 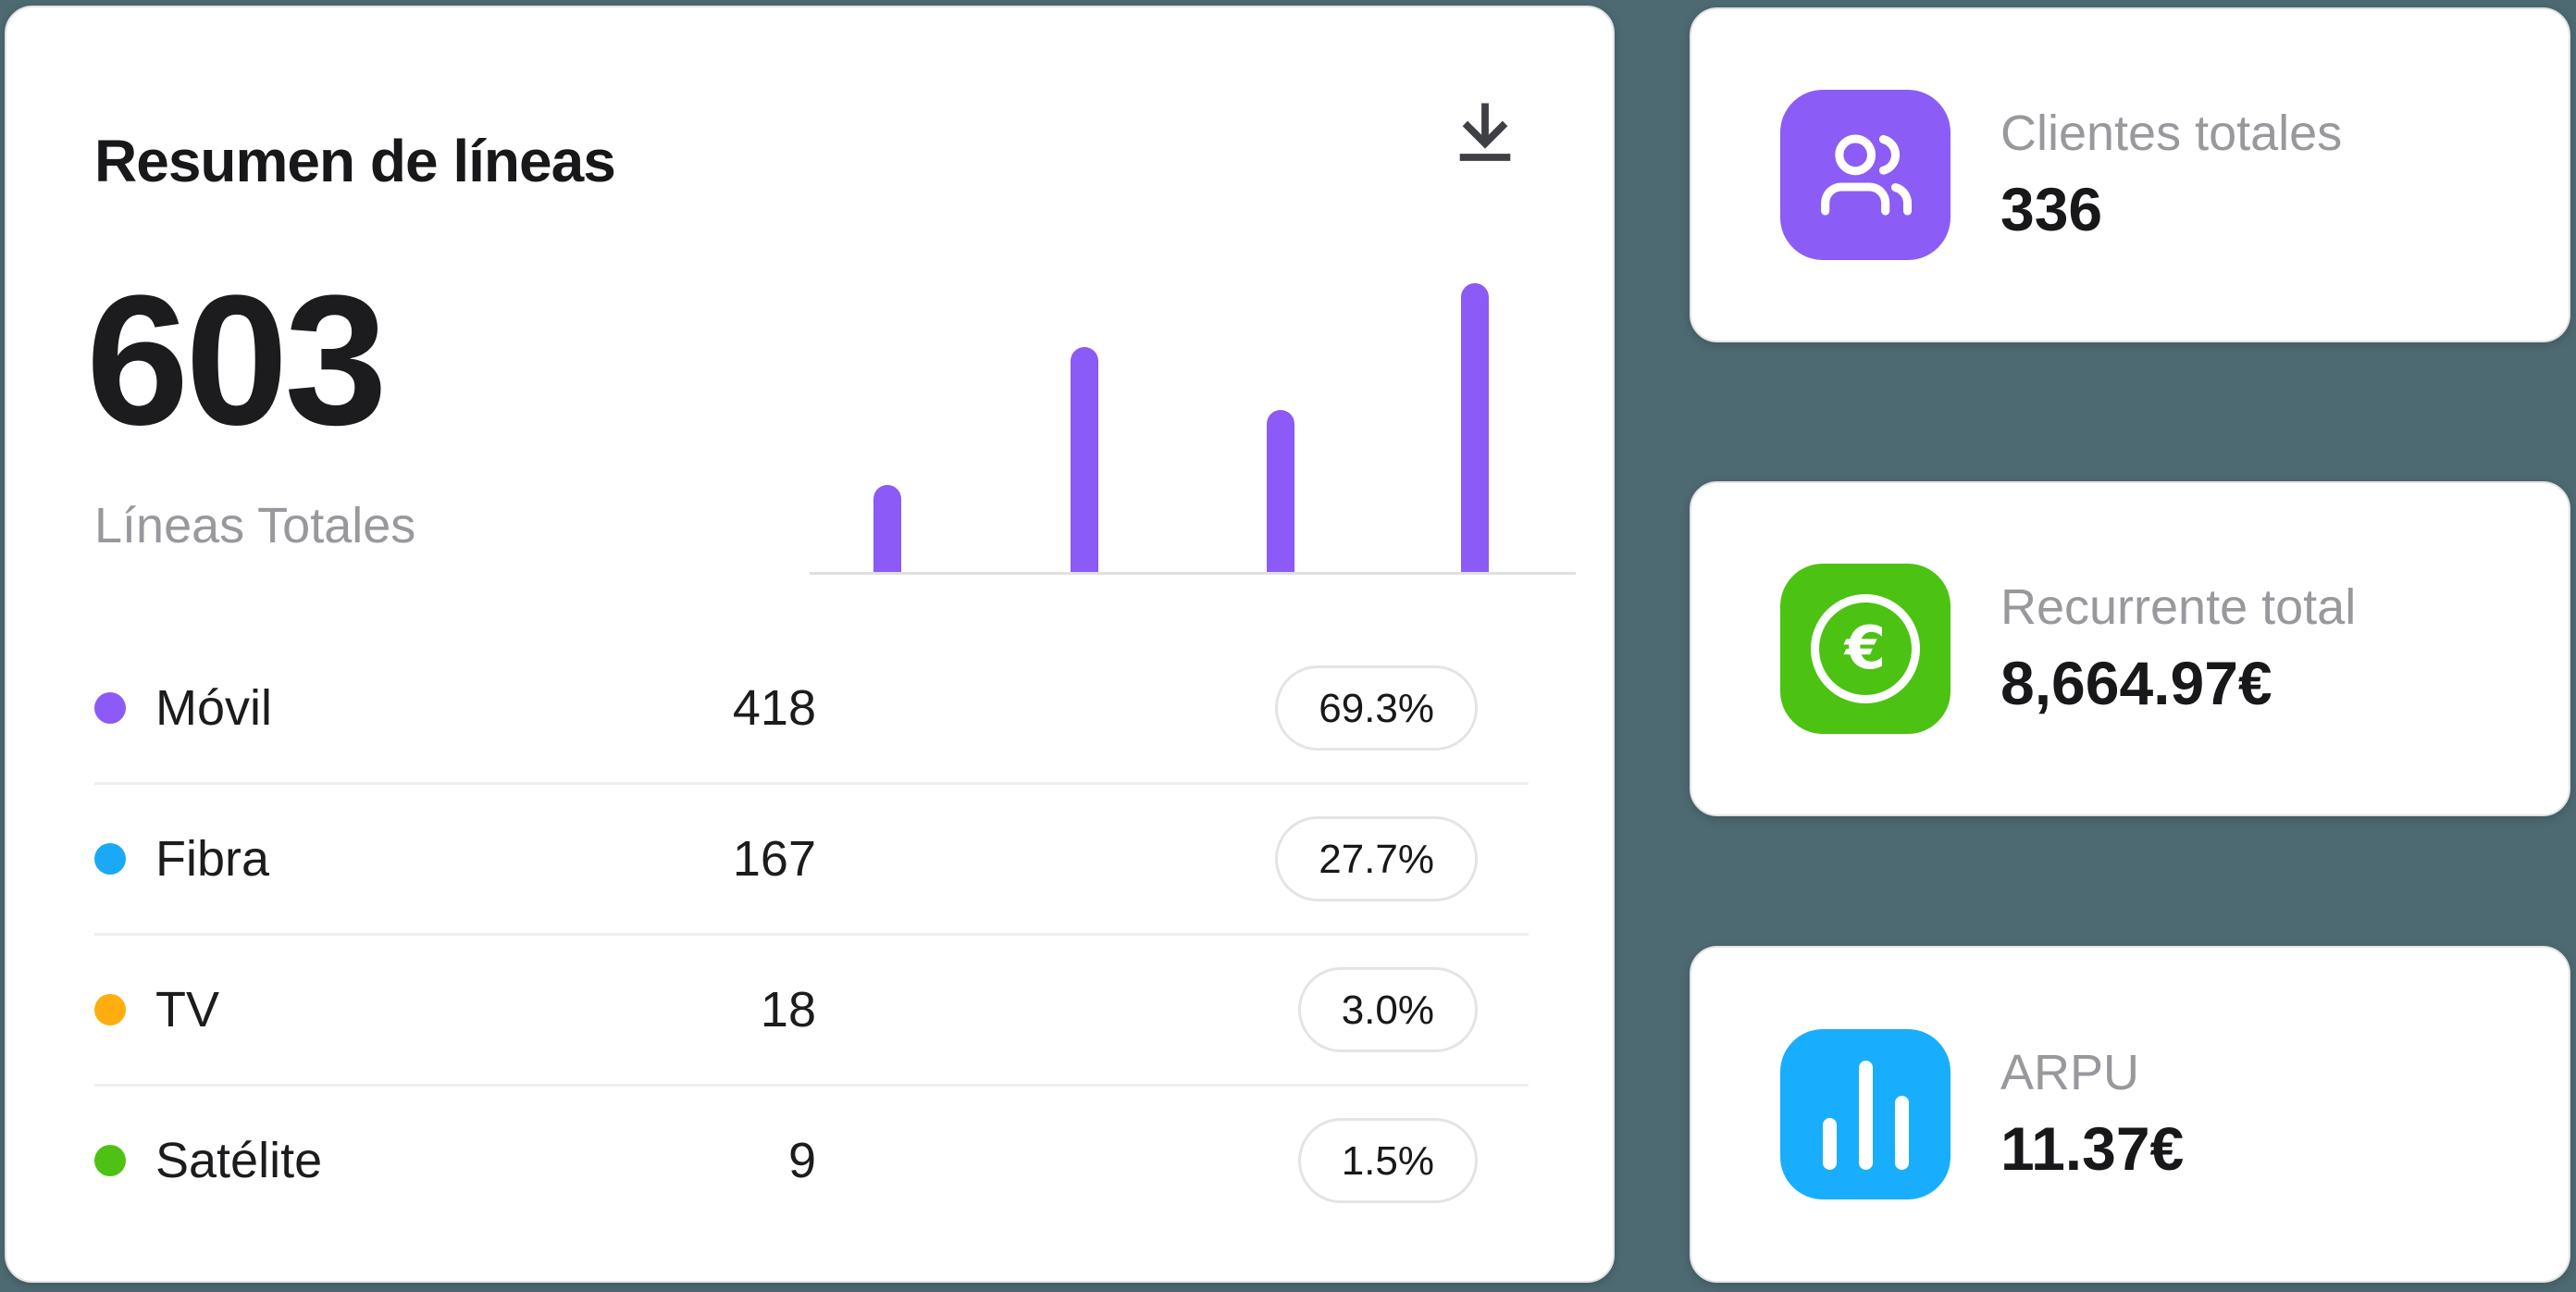 I want to click on row-value: 9, so click(x=802, y=1160).